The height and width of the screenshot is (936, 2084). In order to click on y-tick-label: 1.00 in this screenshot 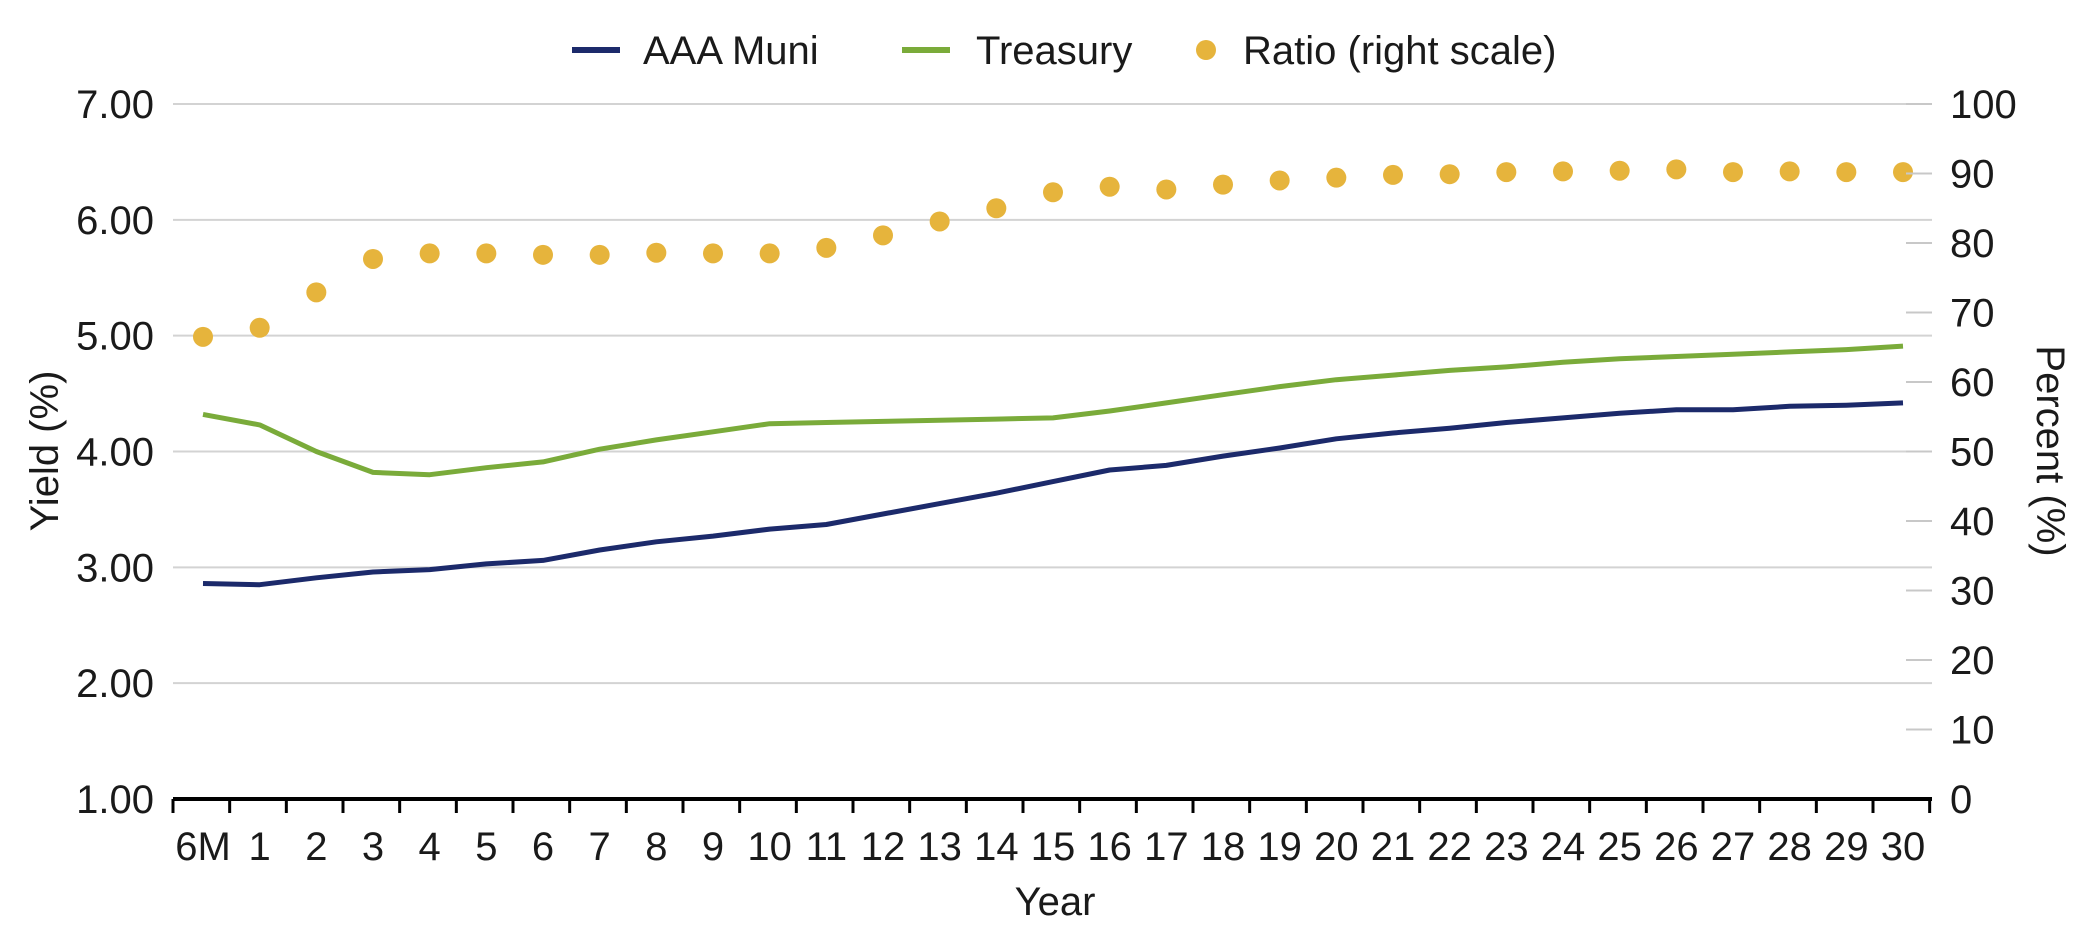, I will do `click(115, 800)`.